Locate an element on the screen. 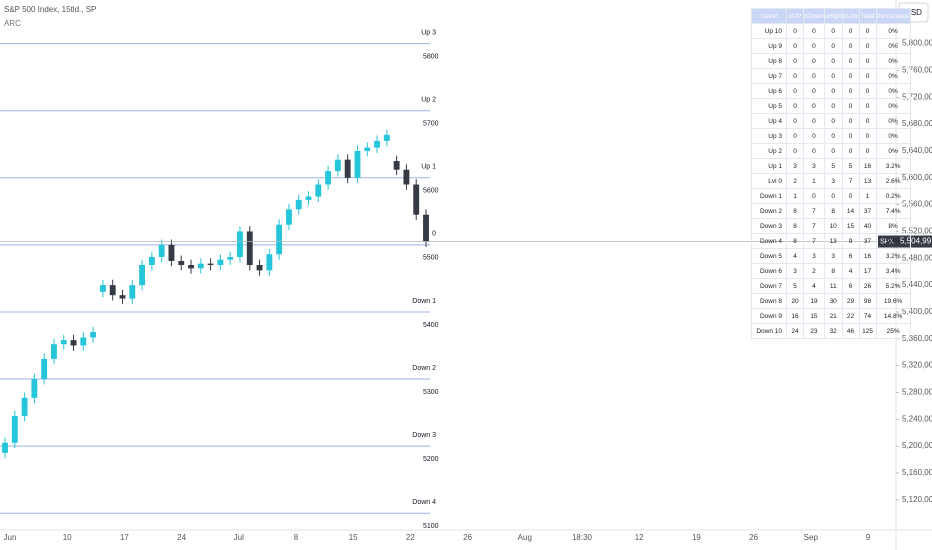 The image size is (932, 550). level-name: Down 1 is located at coordinates (424, 301).